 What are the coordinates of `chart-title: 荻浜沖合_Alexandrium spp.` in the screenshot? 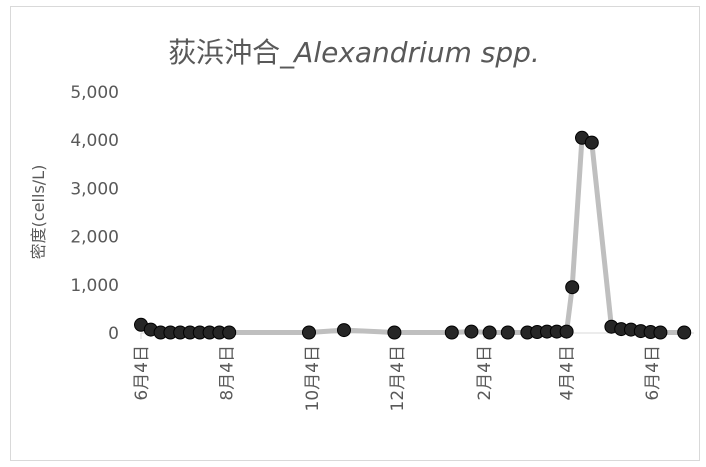 It's located at (354, 52).